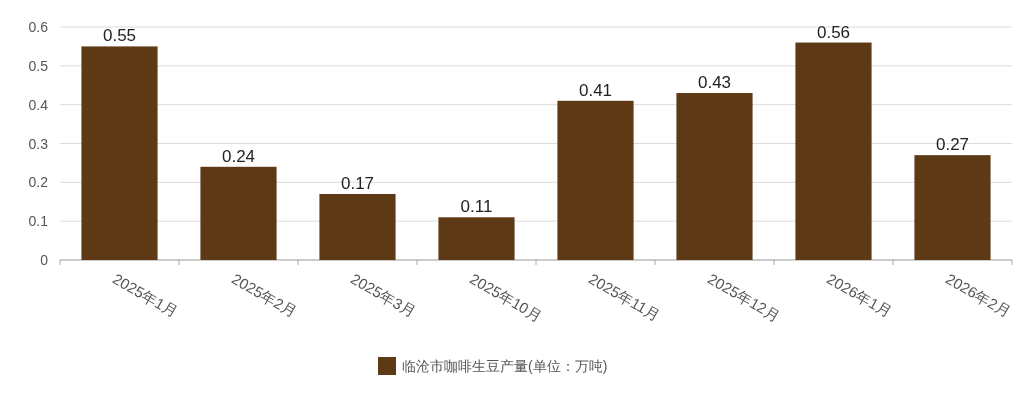  Describe the element at coordinates (624, 297) in the screenshot. I see `x-tick-label: 2025年11月` at that location.